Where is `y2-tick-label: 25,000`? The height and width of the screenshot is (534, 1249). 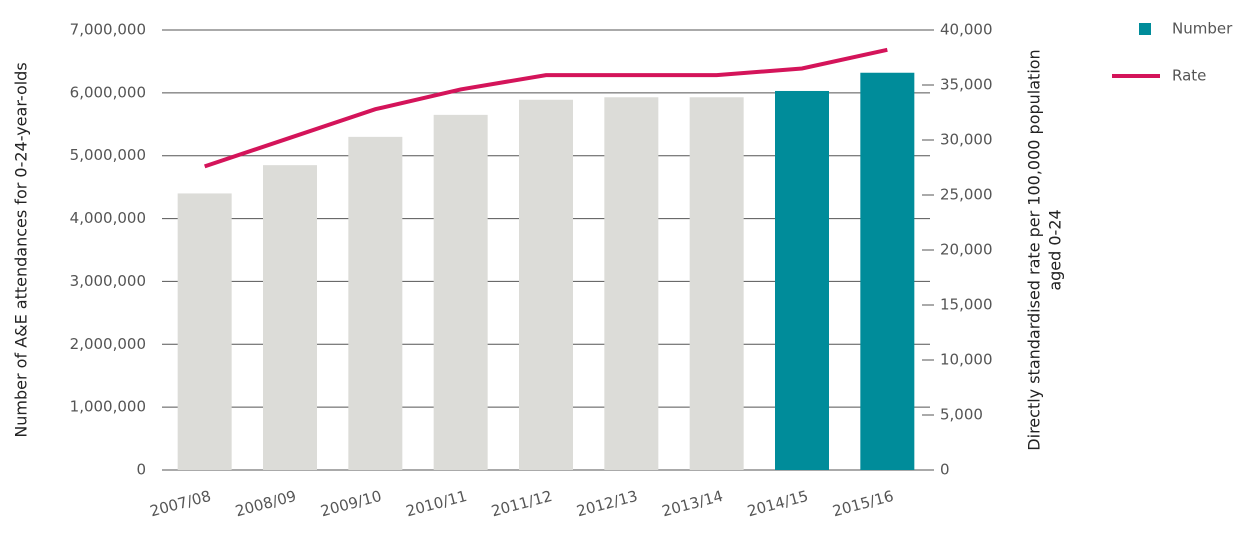 y2-tick-label: 25,000 is located at coordinates (966, 195).